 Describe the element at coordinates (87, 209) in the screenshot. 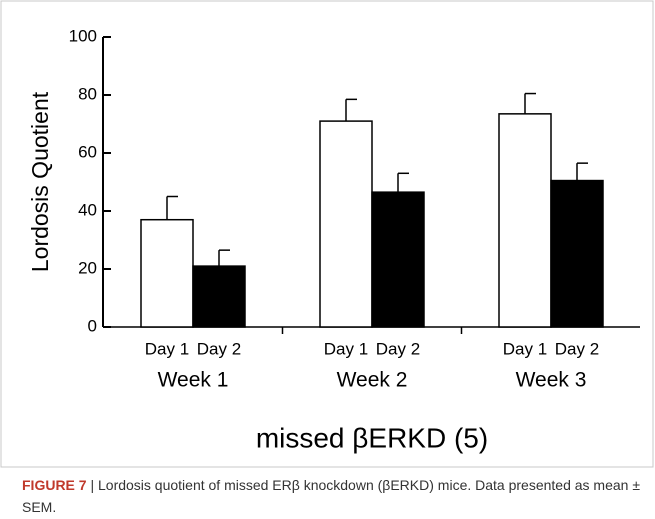

I see `y-tick-label: 40` at that location.